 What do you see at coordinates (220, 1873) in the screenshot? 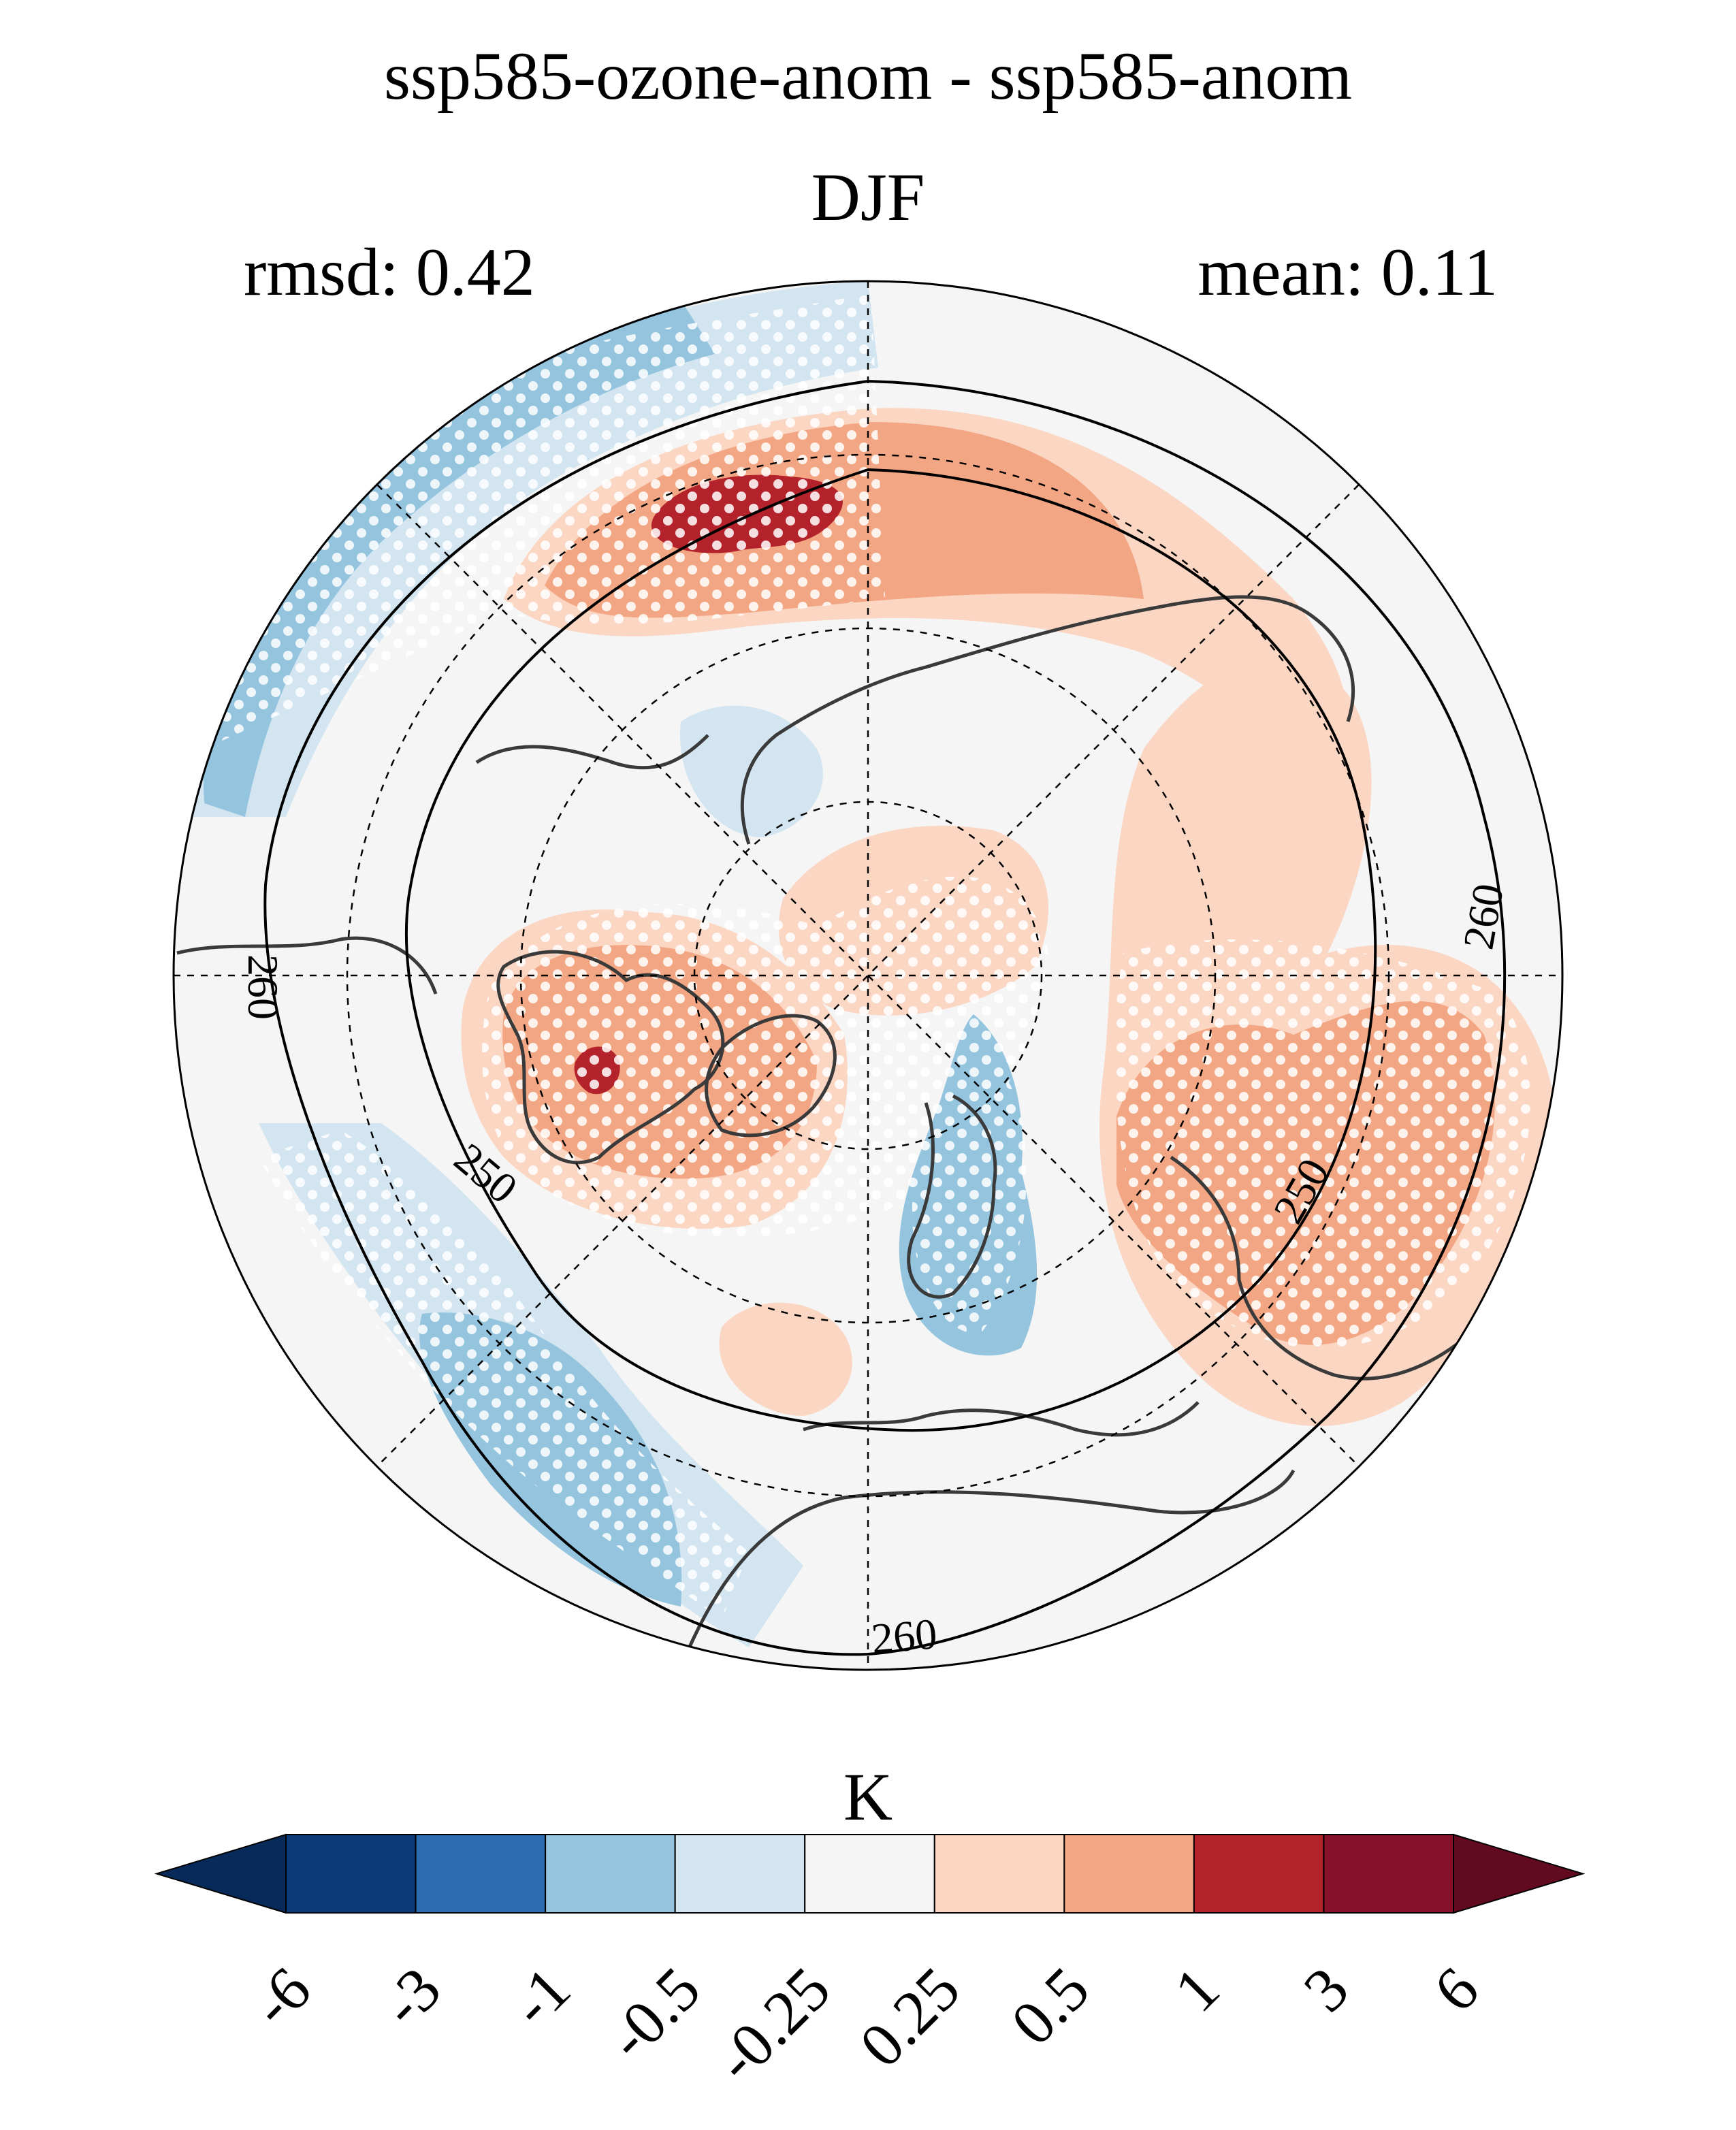
I see `colorbar-extend-min` at bounding box center [220, 1873].